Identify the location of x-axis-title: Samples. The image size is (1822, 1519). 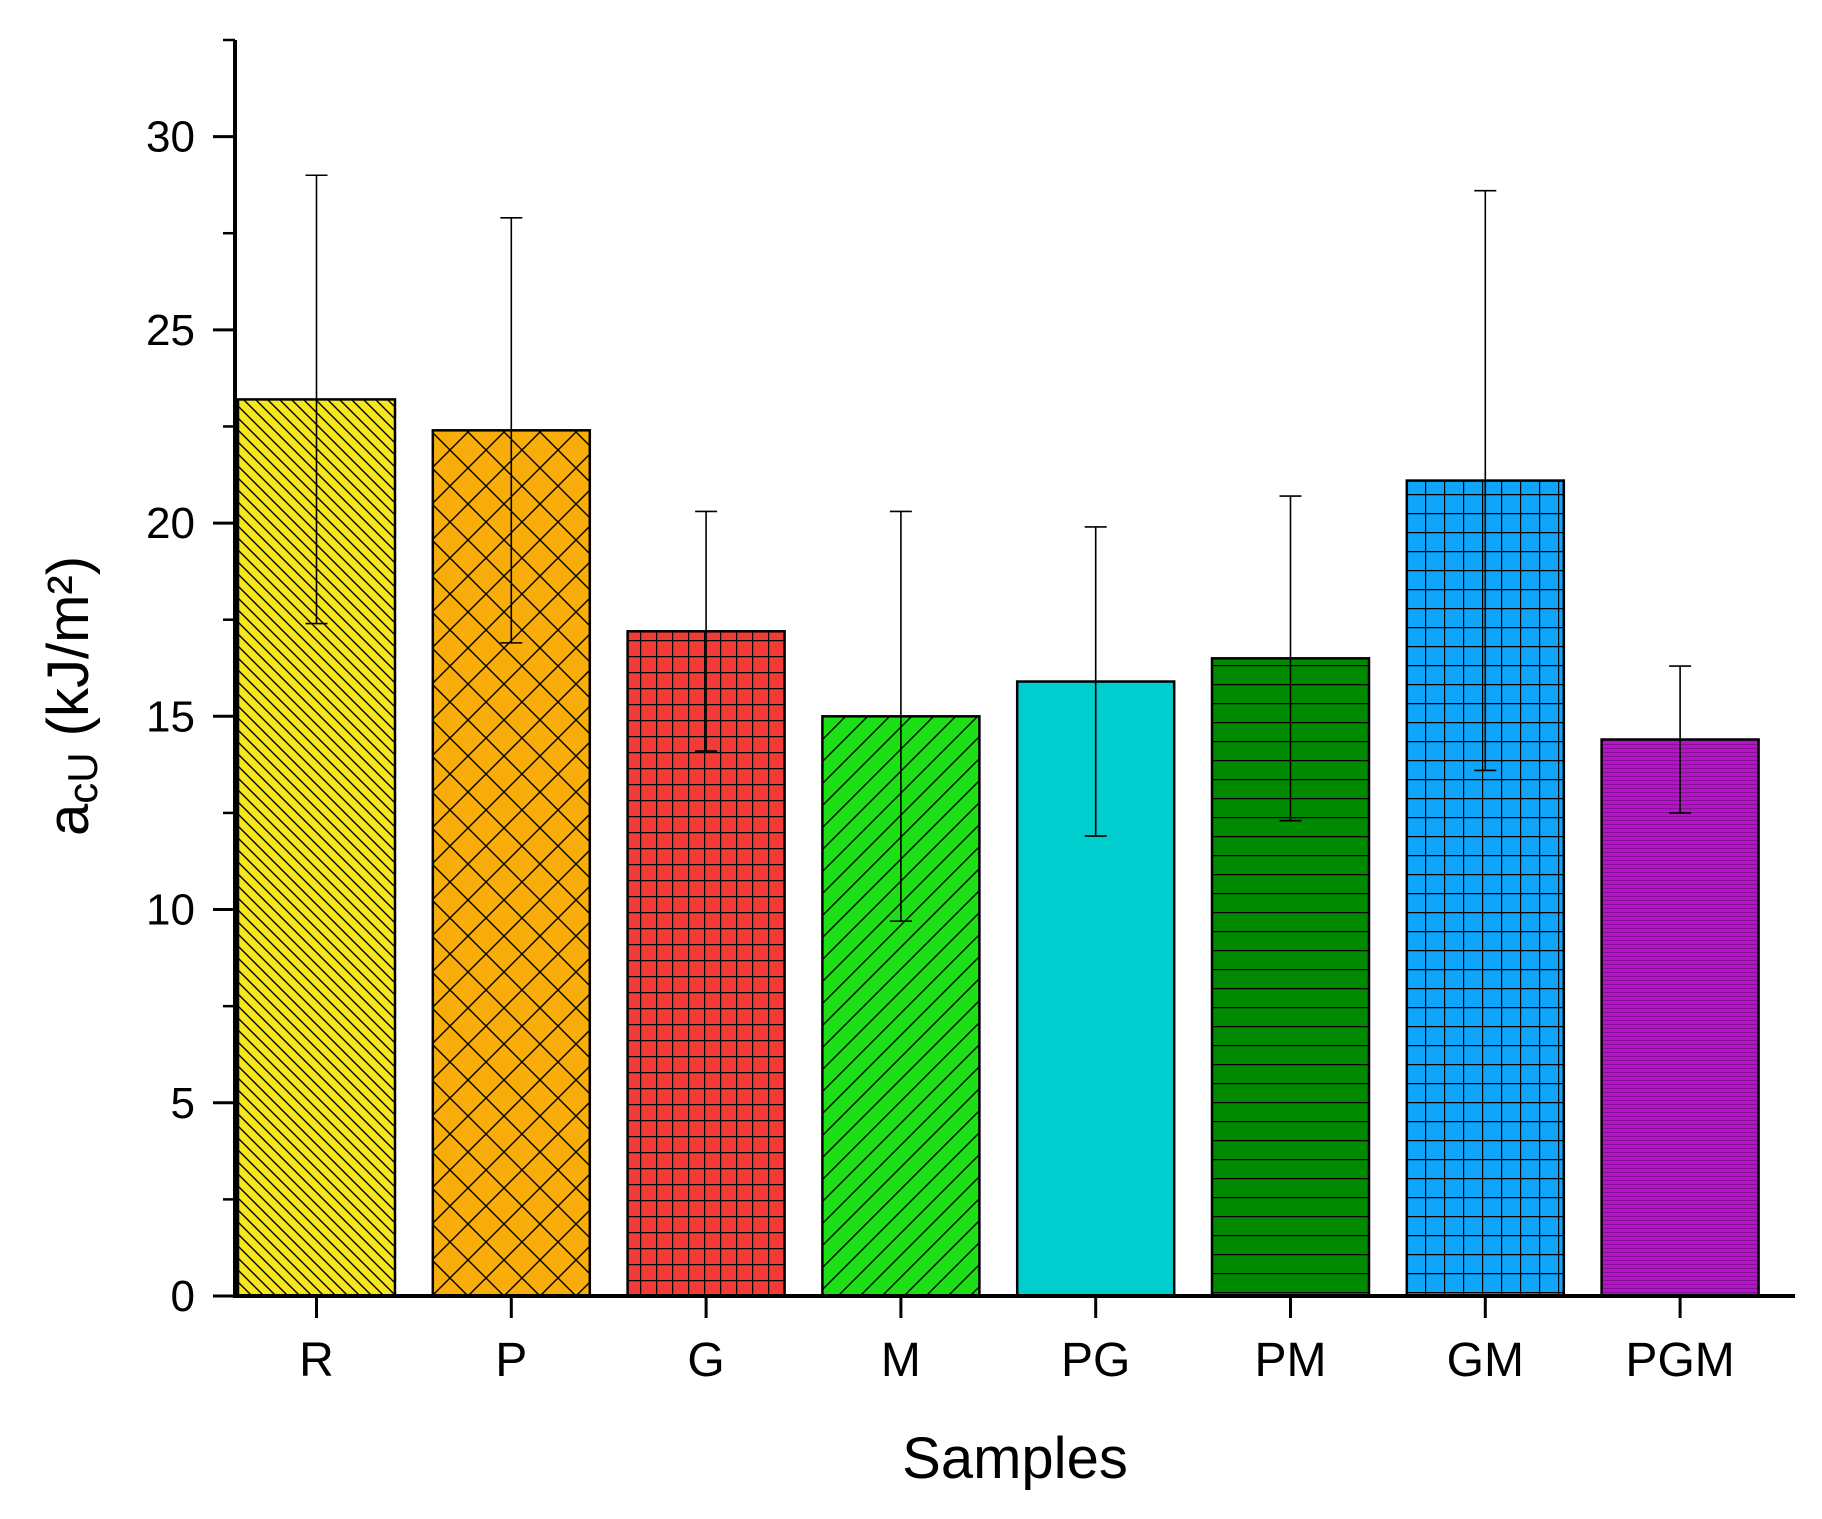
(1015, 1458).